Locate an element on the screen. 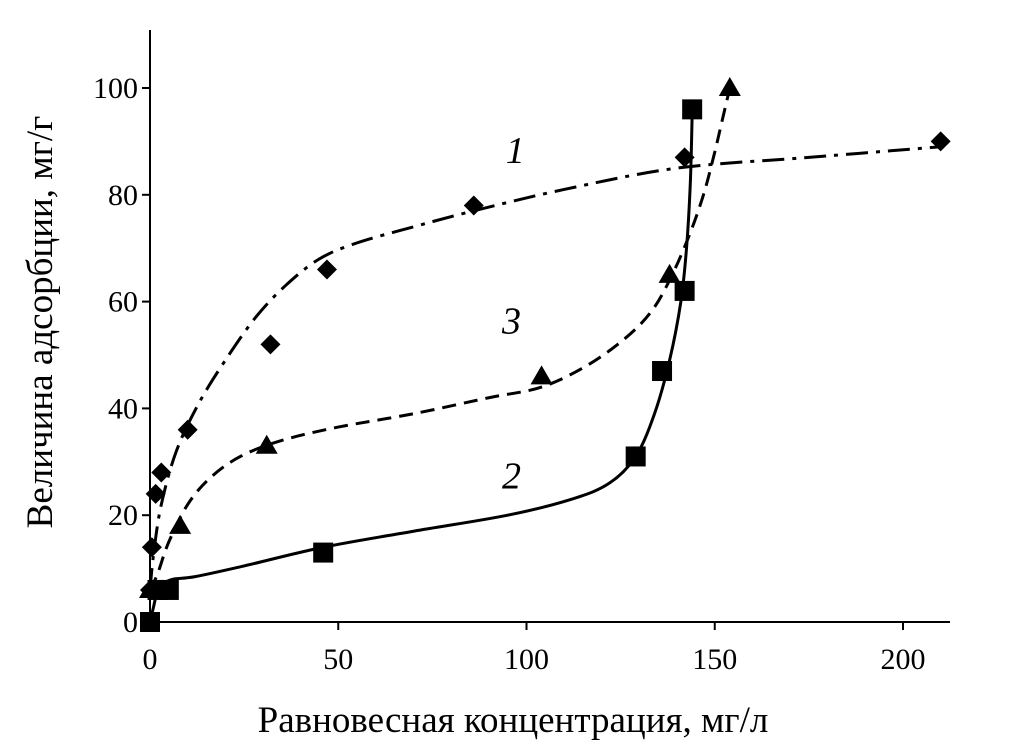 This screenshot has height=751, width=1017. curve-label-2: 2 is located at coordinates (511, 477).